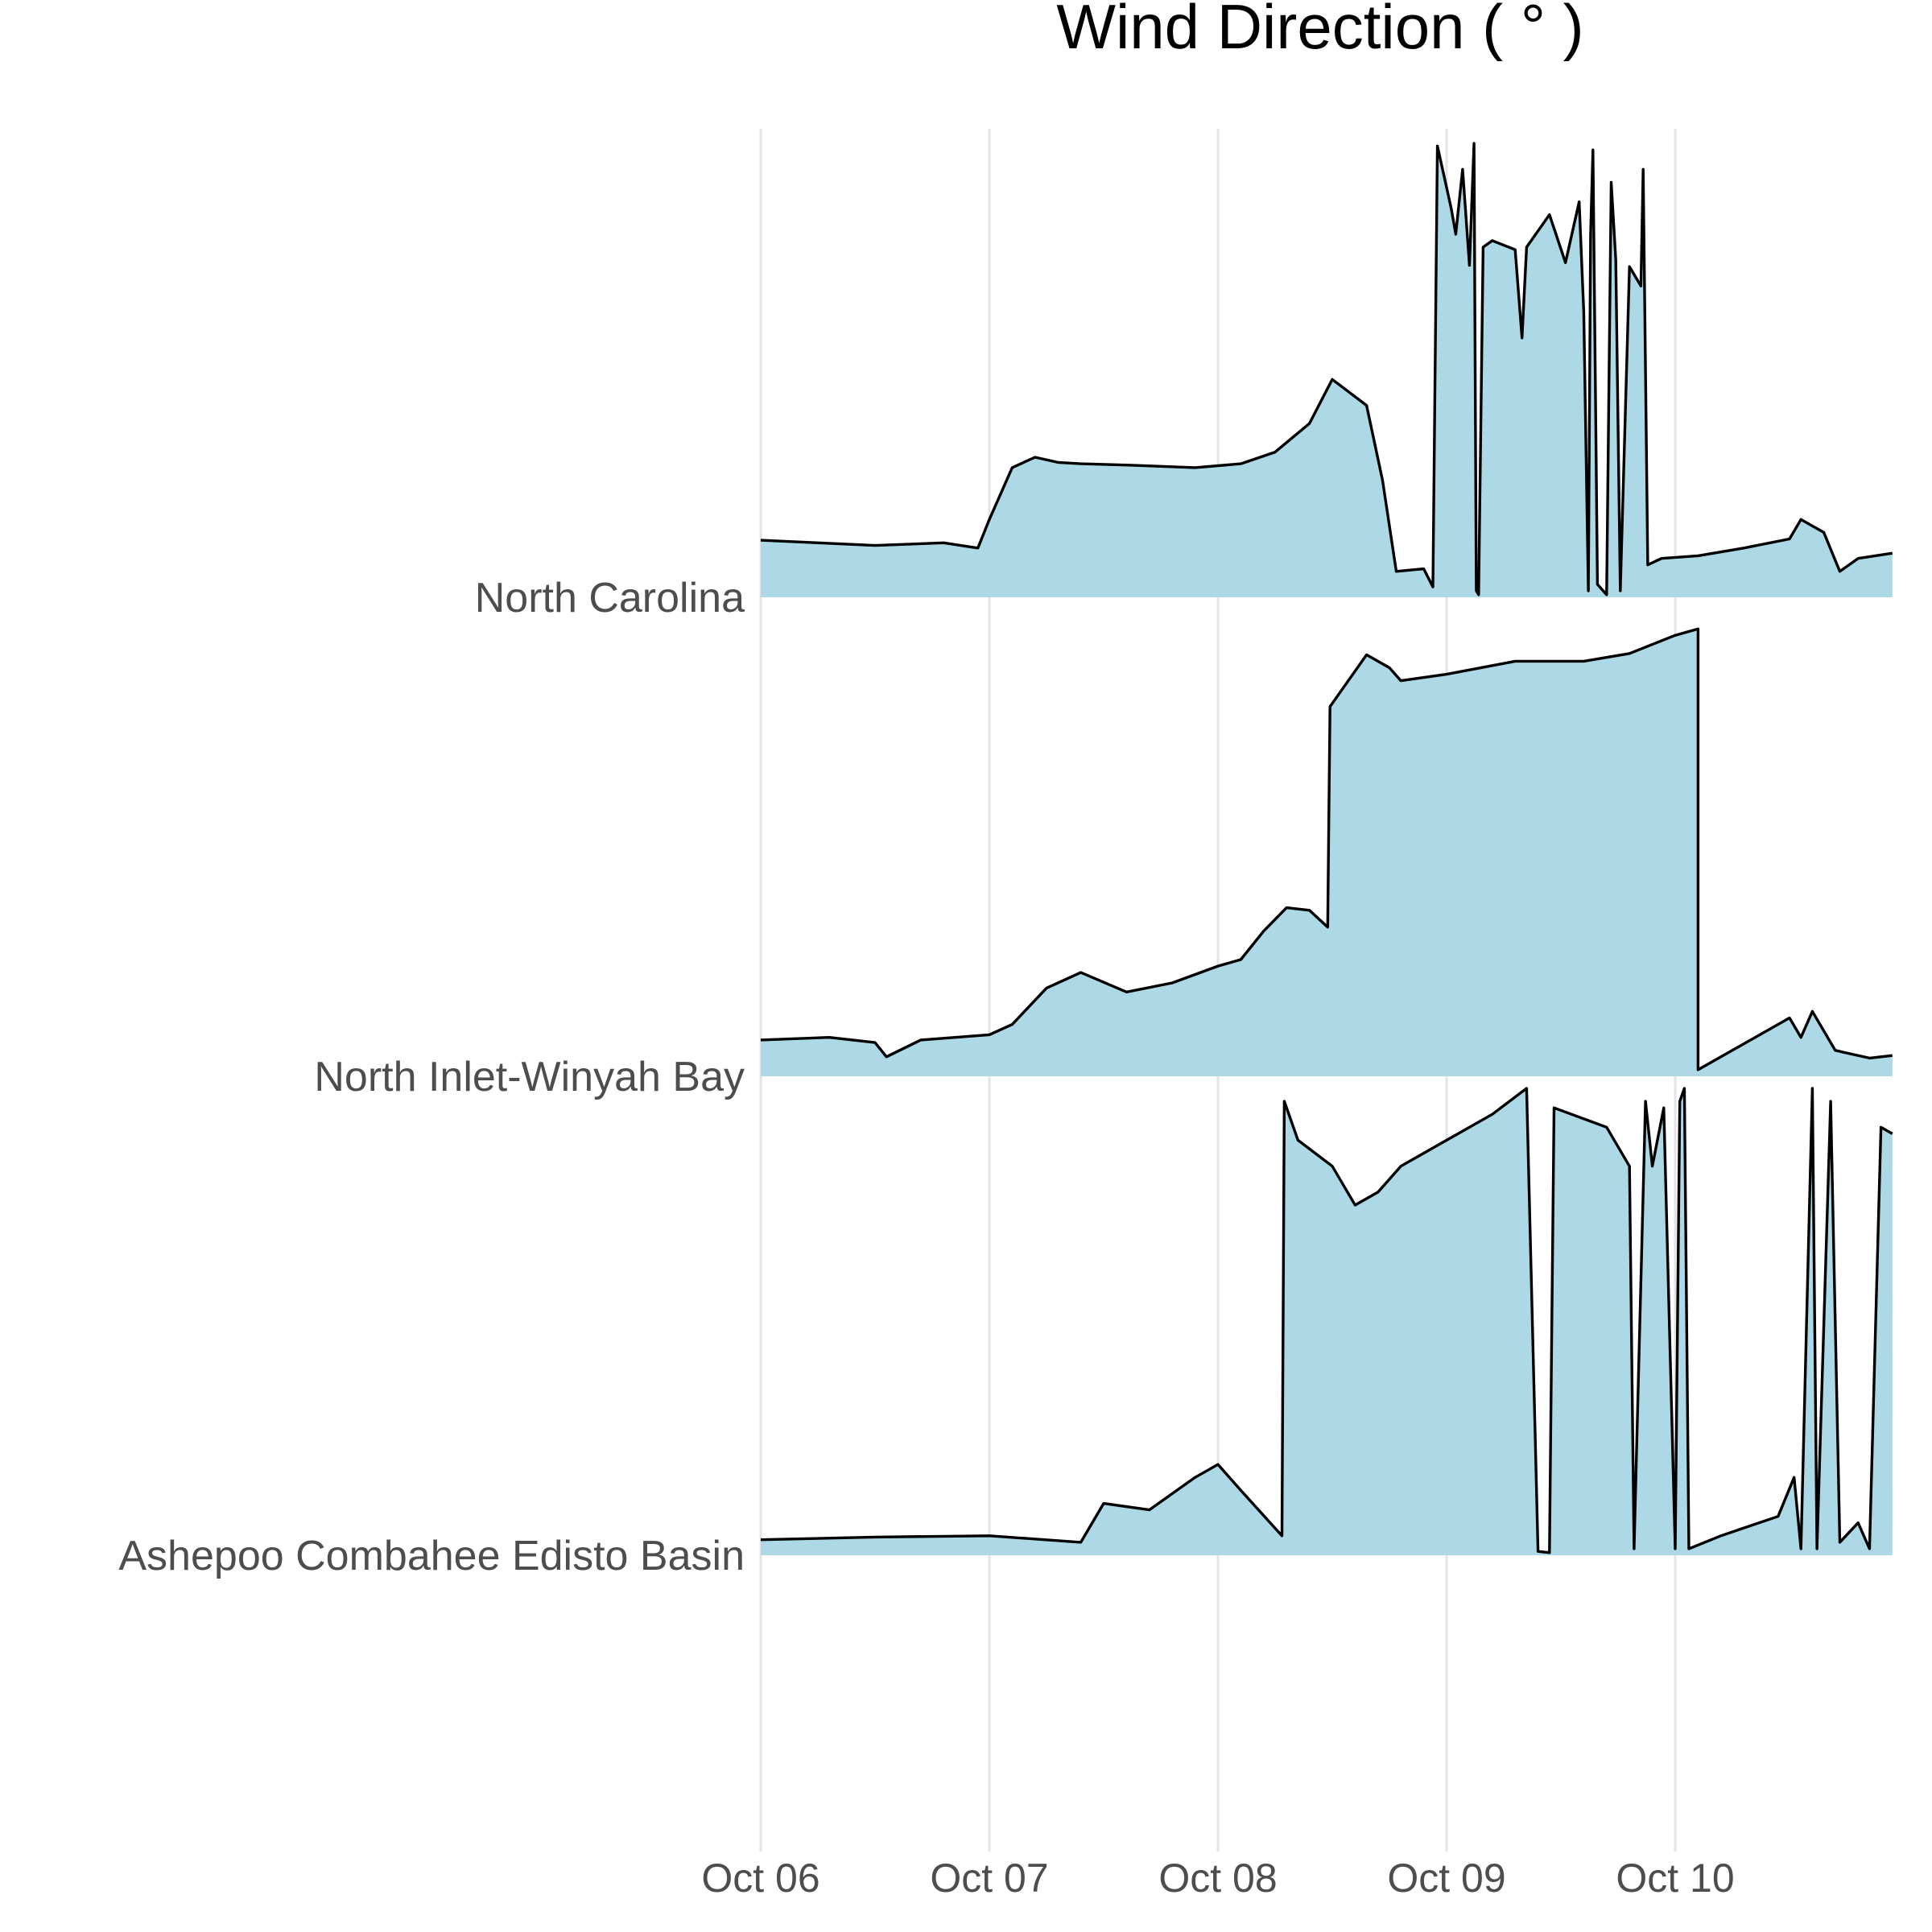 The image size is (1932, 1932). What do you see at coordinates (1446, 1878) in the screenshot?
I see `x-tick-label-oct09: Oct 09` at bounding box center [1446, 1878].